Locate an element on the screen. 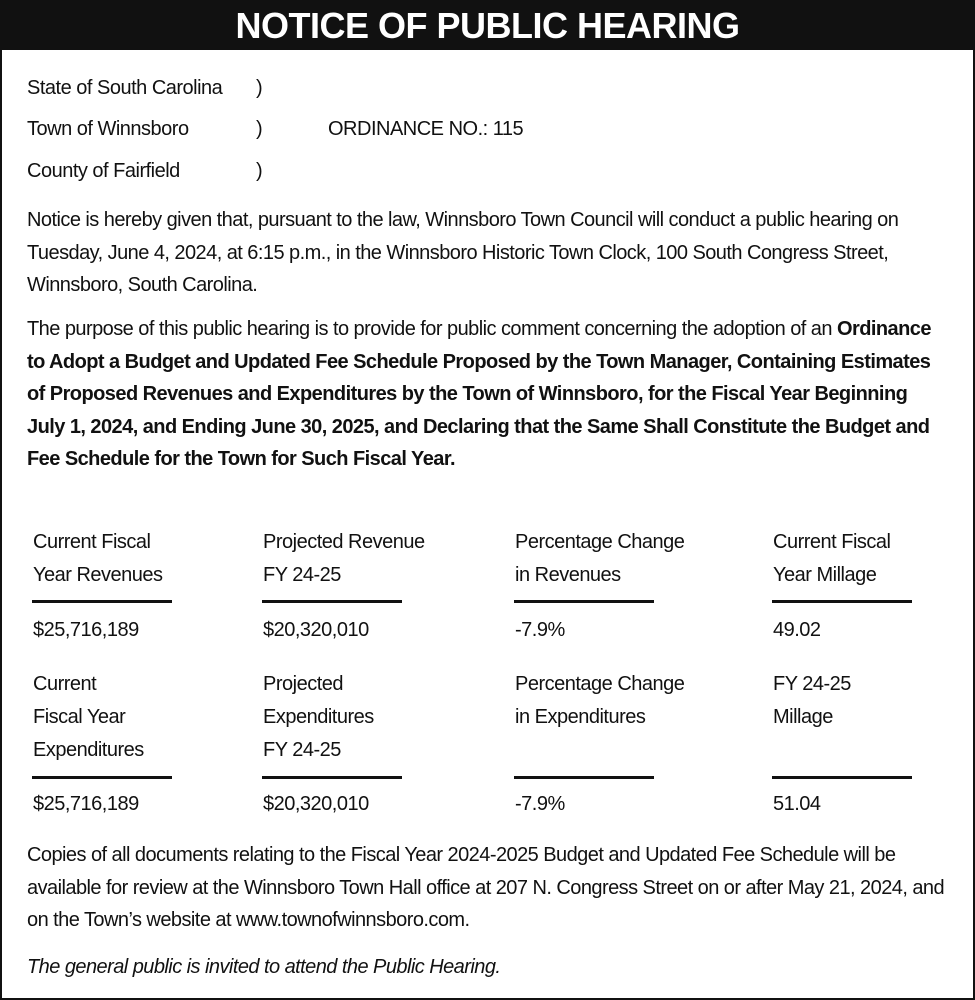  column-header: Projected Revenue FY 24-25 is located at coordinates (344, 558).